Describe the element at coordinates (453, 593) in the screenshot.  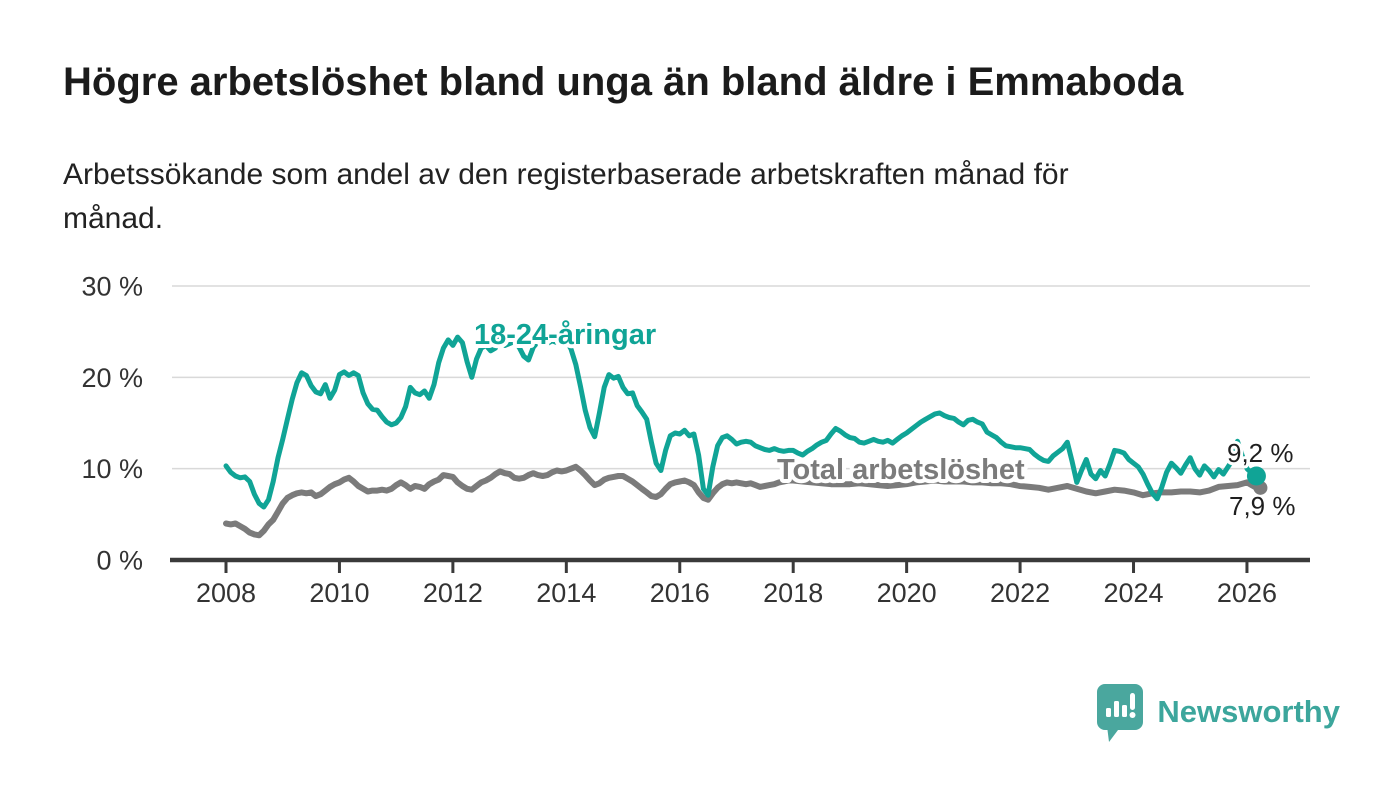
I see `x-axis-tick-label: 2012` at that location.